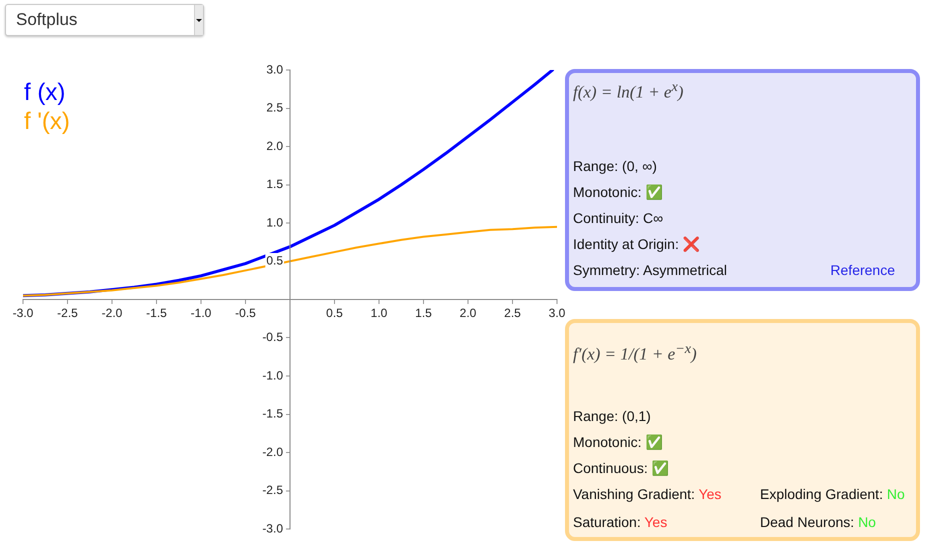 This screenshot has height=546, width=929. What do you see at coordinates (818, 522) in the screenshot?
I see `text: Dead Neurons: No` at bounding box center [818, 522].